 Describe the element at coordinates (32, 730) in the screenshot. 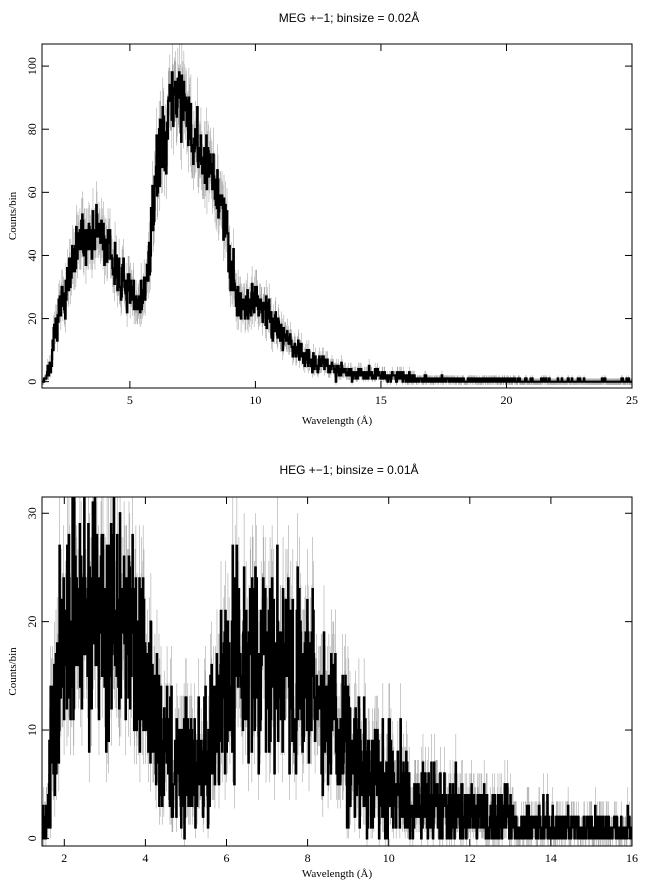

I see `y-tick-label: 10` at that location.